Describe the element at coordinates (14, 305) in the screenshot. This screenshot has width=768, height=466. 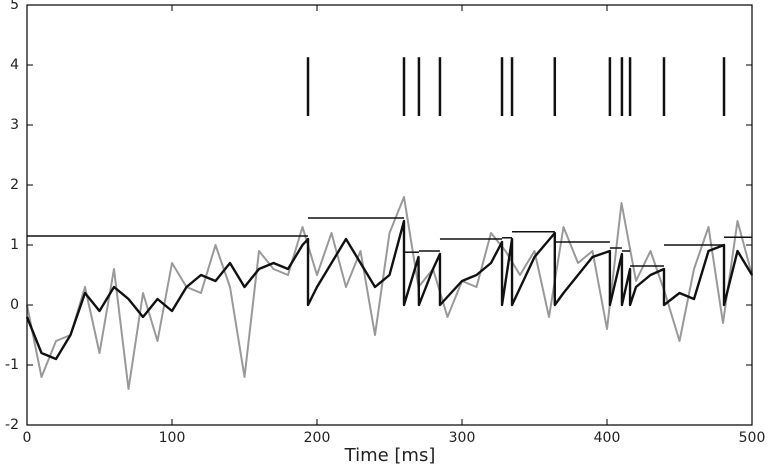
I see `y-tick-label: 0` at that location.